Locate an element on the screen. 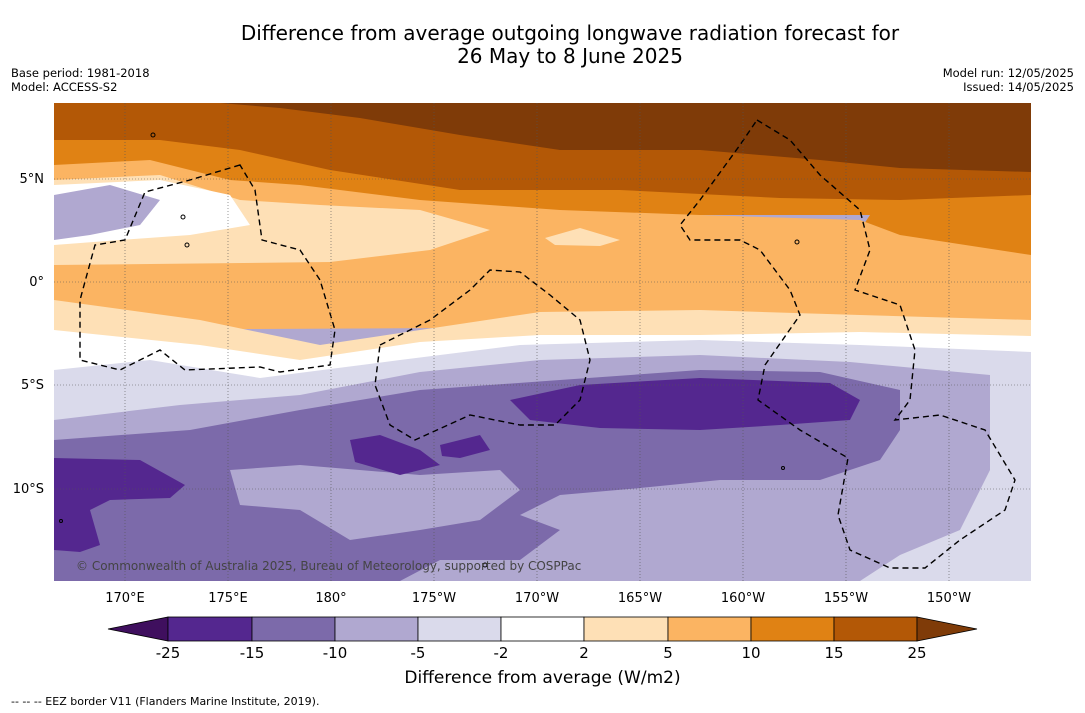 The width and height of the screenshot is (1085, 713). meta-right: Model run: 12/05/2025 Issued: 14/05/2025 is located at coordinates (1008, 80).